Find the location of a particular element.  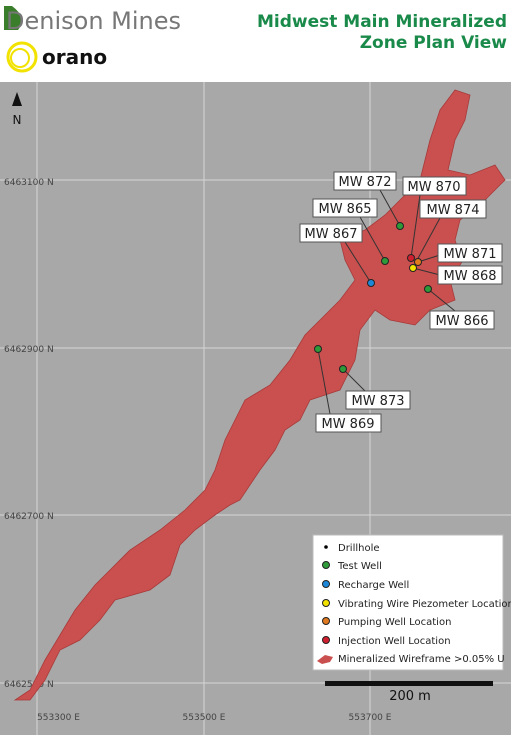

wells is located at coordinates (373, 297).